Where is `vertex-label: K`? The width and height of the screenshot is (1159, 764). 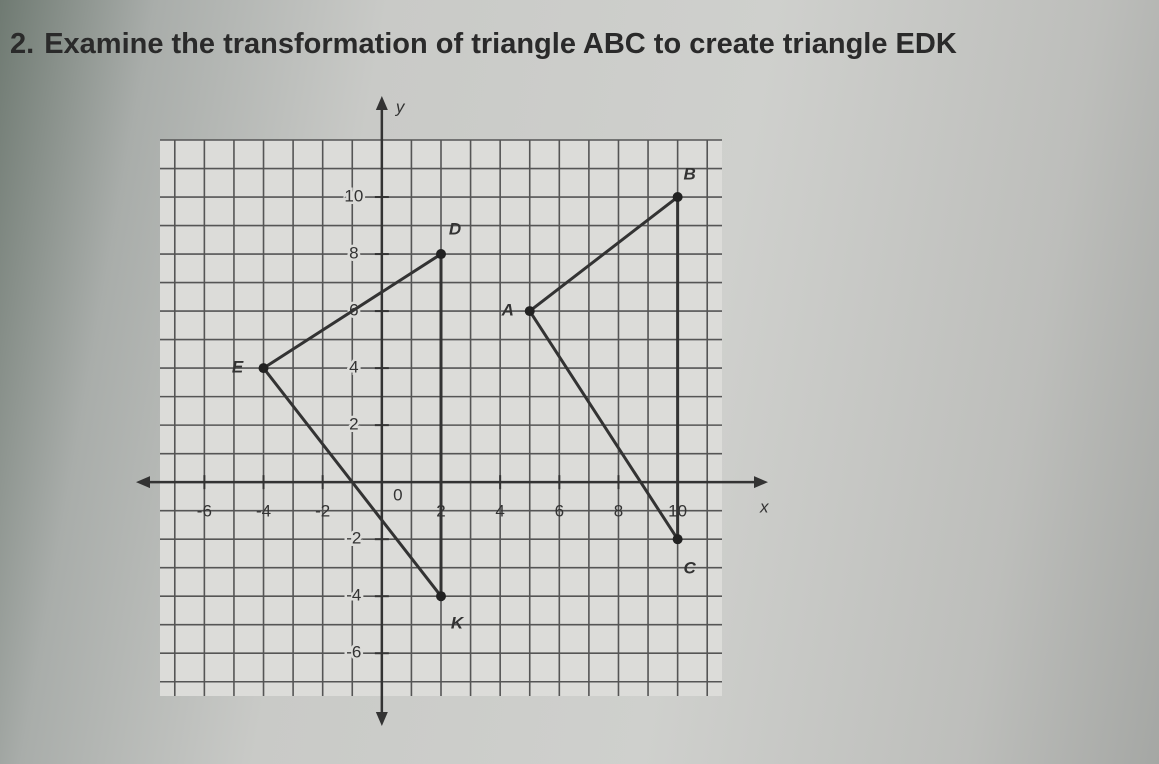 vertex-label: K is located at coordinates (458, 623).